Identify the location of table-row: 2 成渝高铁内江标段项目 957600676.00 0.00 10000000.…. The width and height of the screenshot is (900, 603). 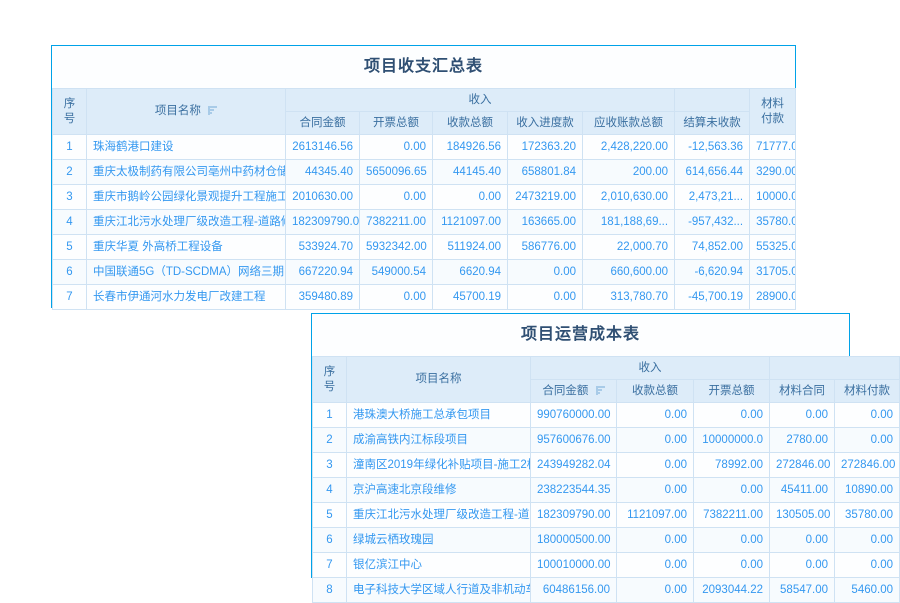
(606, 440).